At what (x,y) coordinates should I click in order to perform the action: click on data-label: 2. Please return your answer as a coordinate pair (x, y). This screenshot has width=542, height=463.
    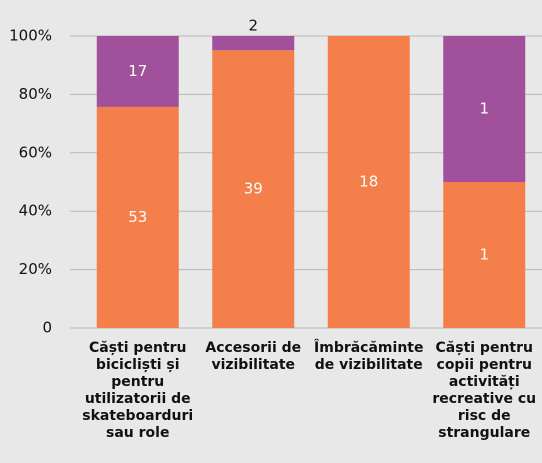
    Looking at the image, I should click on (253, 26).